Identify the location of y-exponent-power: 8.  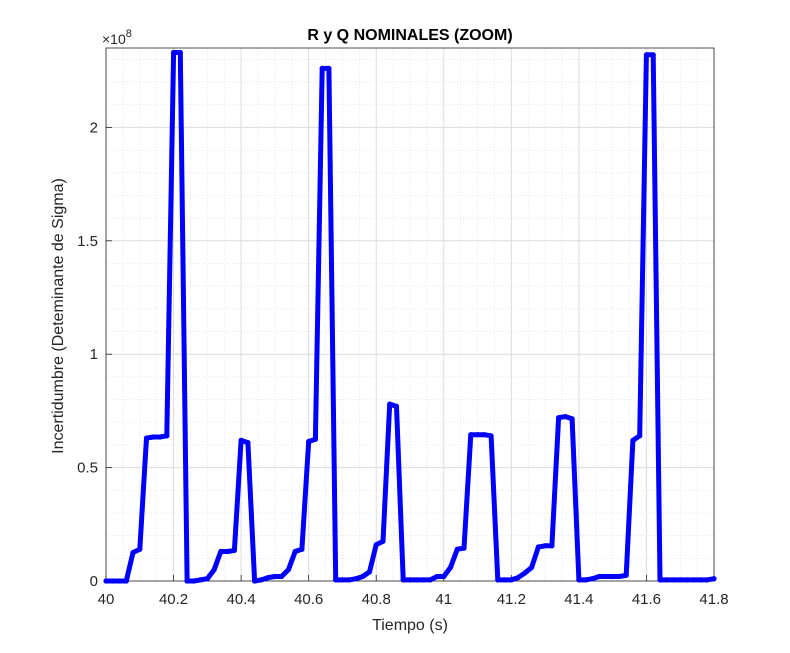
(129, 34).